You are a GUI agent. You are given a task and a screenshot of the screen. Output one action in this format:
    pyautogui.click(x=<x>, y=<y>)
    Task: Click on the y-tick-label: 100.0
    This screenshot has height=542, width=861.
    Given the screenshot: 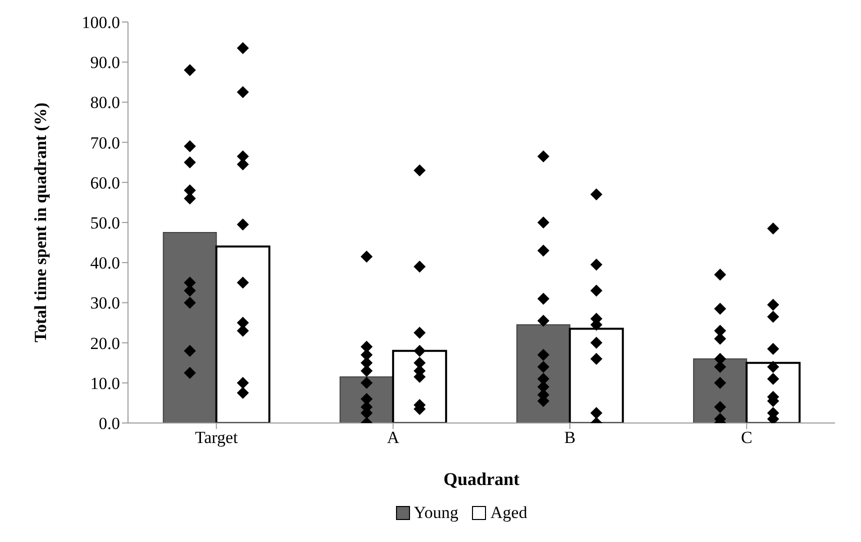 What is the action you would take?
    pyautogui.click(x=101, y=22)
    